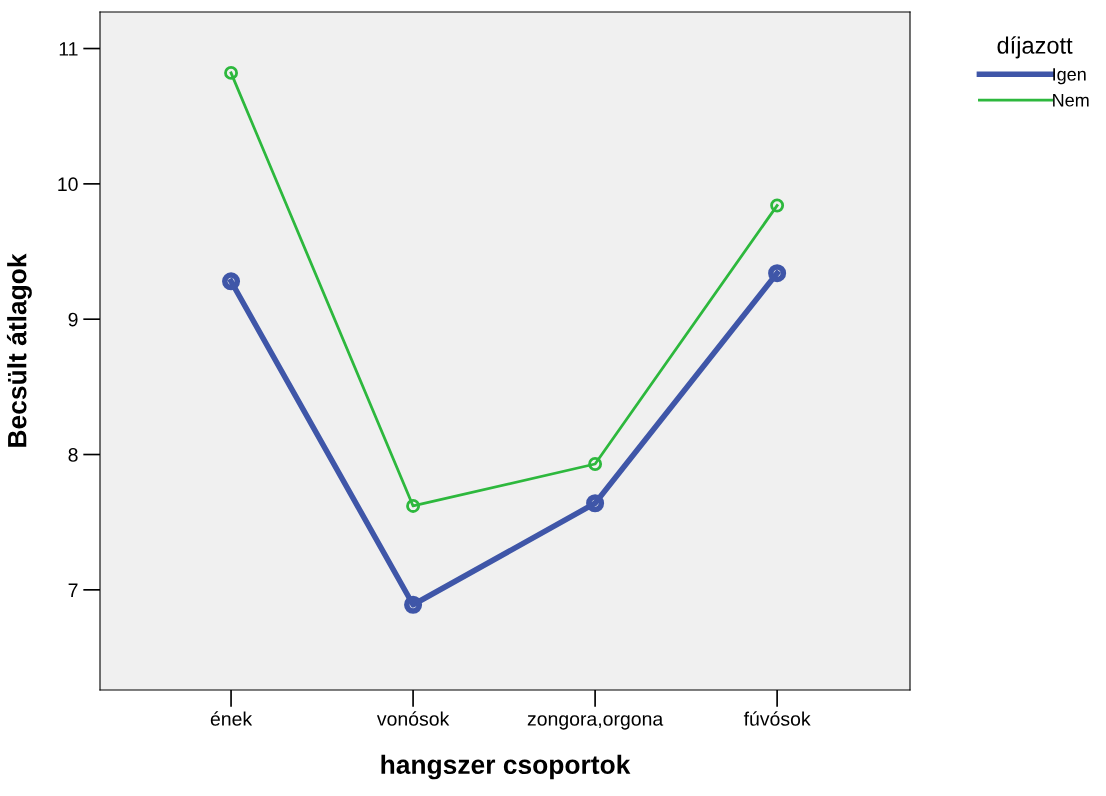 The image size is (1106, 796). I want to click on x-axis-title: hangszer csoportok, so click(506, 767).